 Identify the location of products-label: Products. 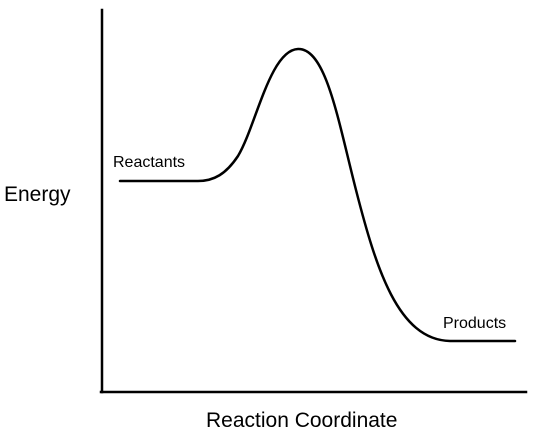
(475, 323).